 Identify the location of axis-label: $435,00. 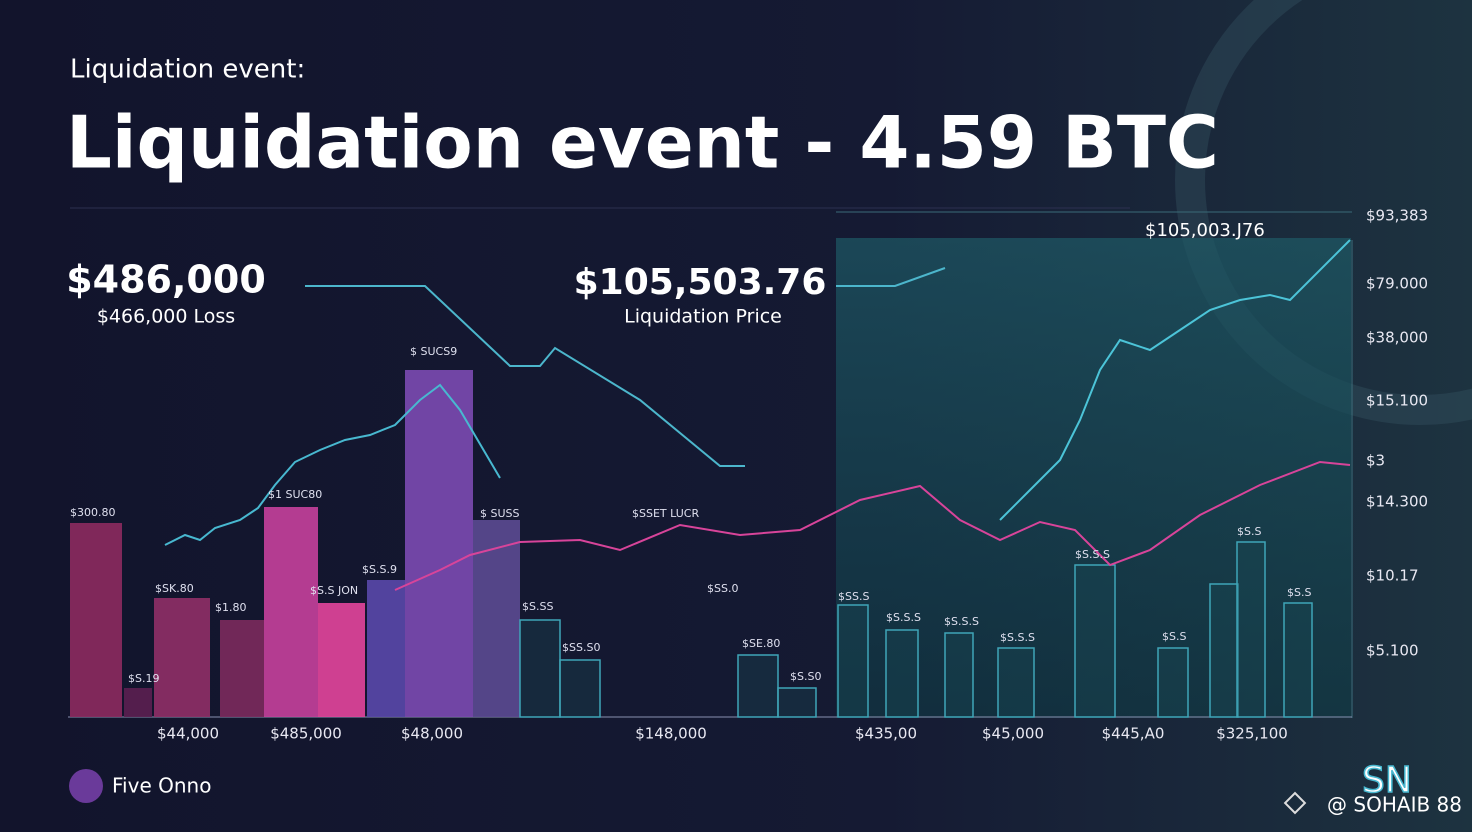
(886, 734).